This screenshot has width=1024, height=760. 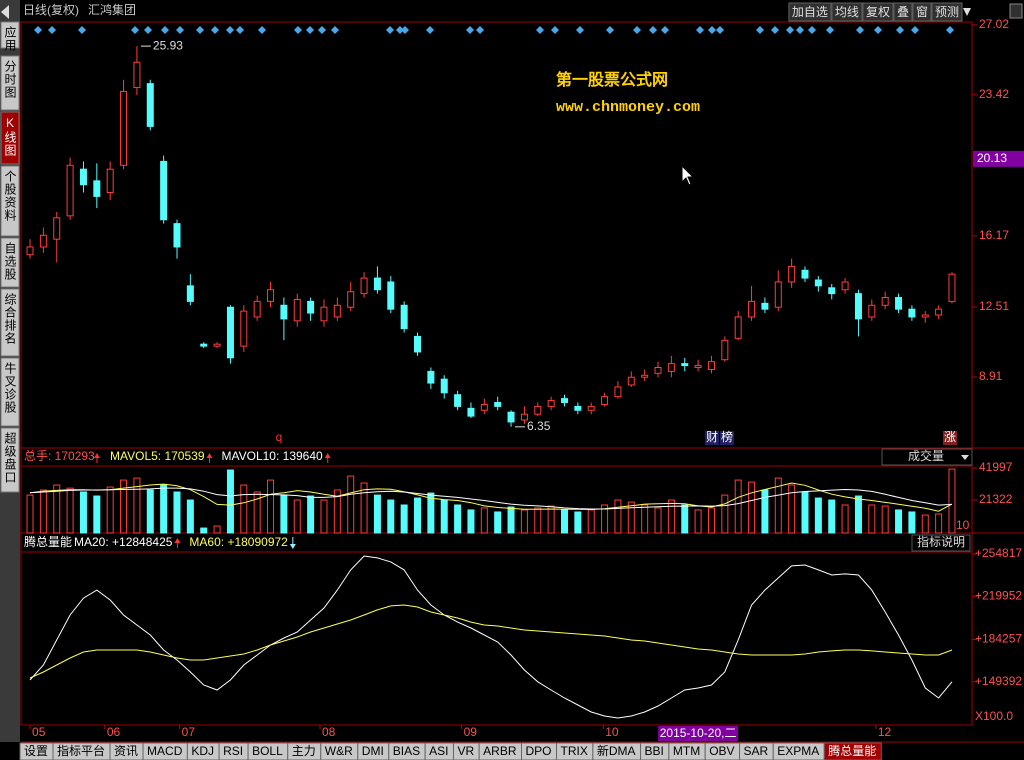 What do you see at coordinates (654, 751) in the screenshot?
I see `bottom-tab-label: BBI` at bounding box center [654, 751].